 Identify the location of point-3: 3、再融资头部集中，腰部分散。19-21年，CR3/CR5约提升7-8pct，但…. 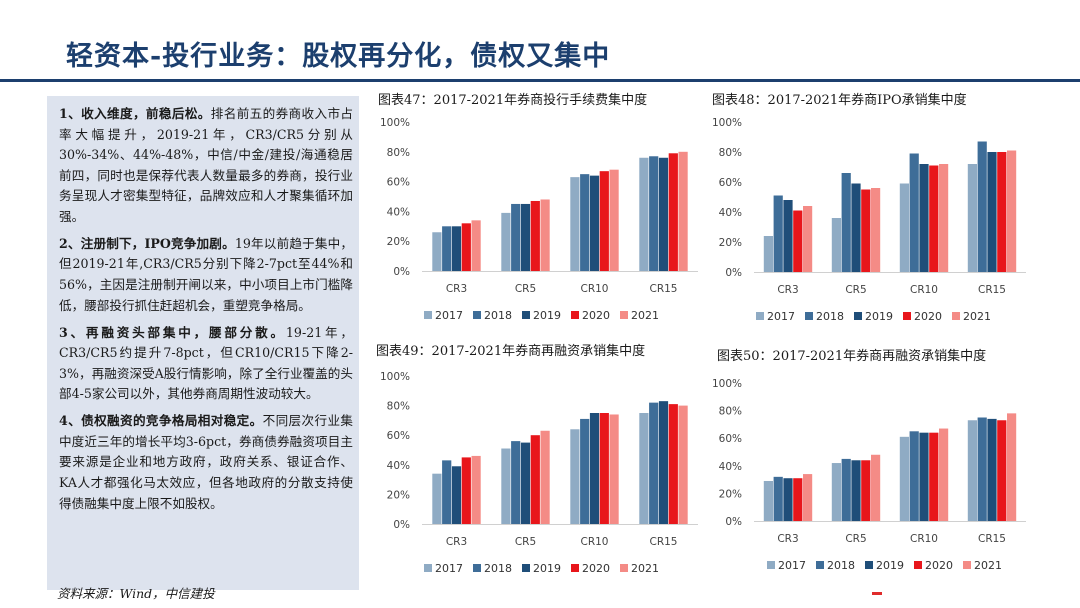
(206, 364).